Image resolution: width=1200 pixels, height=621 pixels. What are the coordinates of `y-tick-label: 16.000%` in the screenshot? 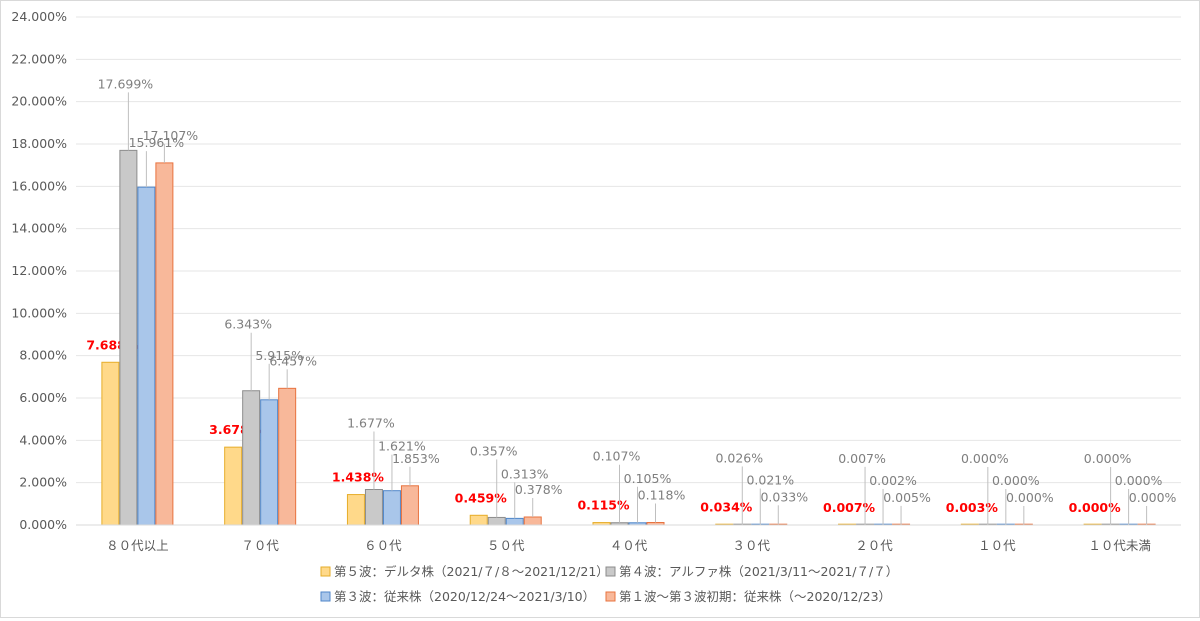 It's located at (39, 185).